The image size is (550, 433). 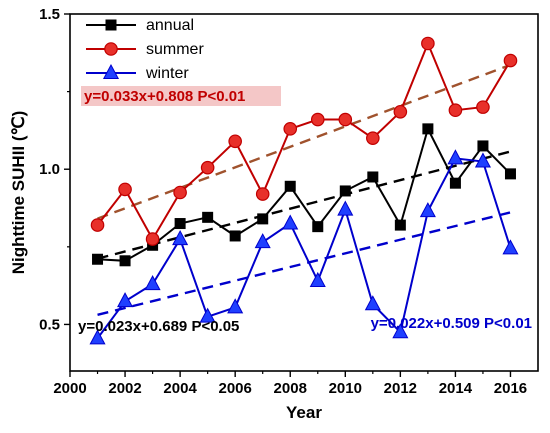 I want to click on y-tick-label: 1.0, so click(x=49, y=169).